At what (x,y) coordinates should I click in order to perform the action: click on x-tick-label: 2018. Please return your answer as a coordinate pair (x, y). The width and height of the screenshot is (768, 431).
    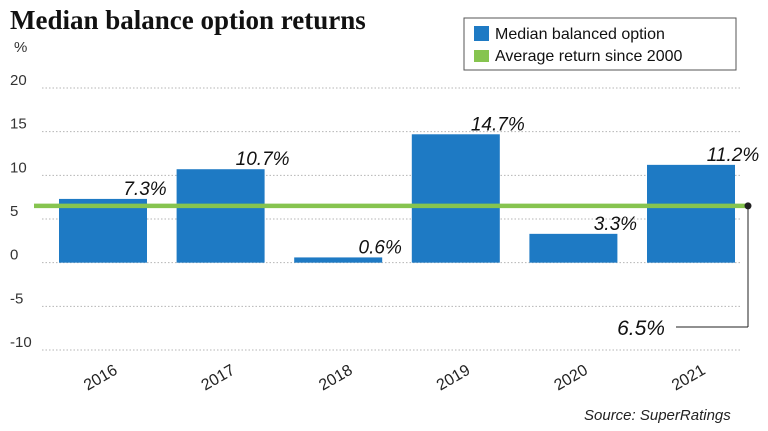
    Looking at the image, I should click on (335, 378).